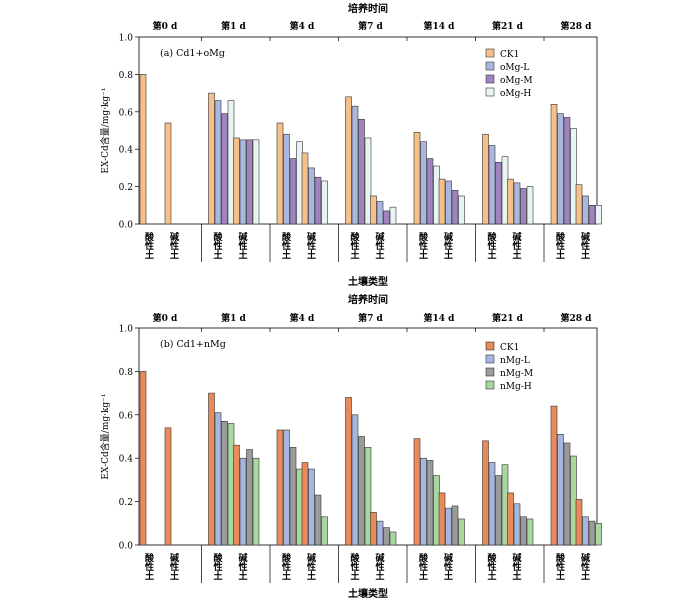  I want to click on legend-label: CK1, so click(509, 55).